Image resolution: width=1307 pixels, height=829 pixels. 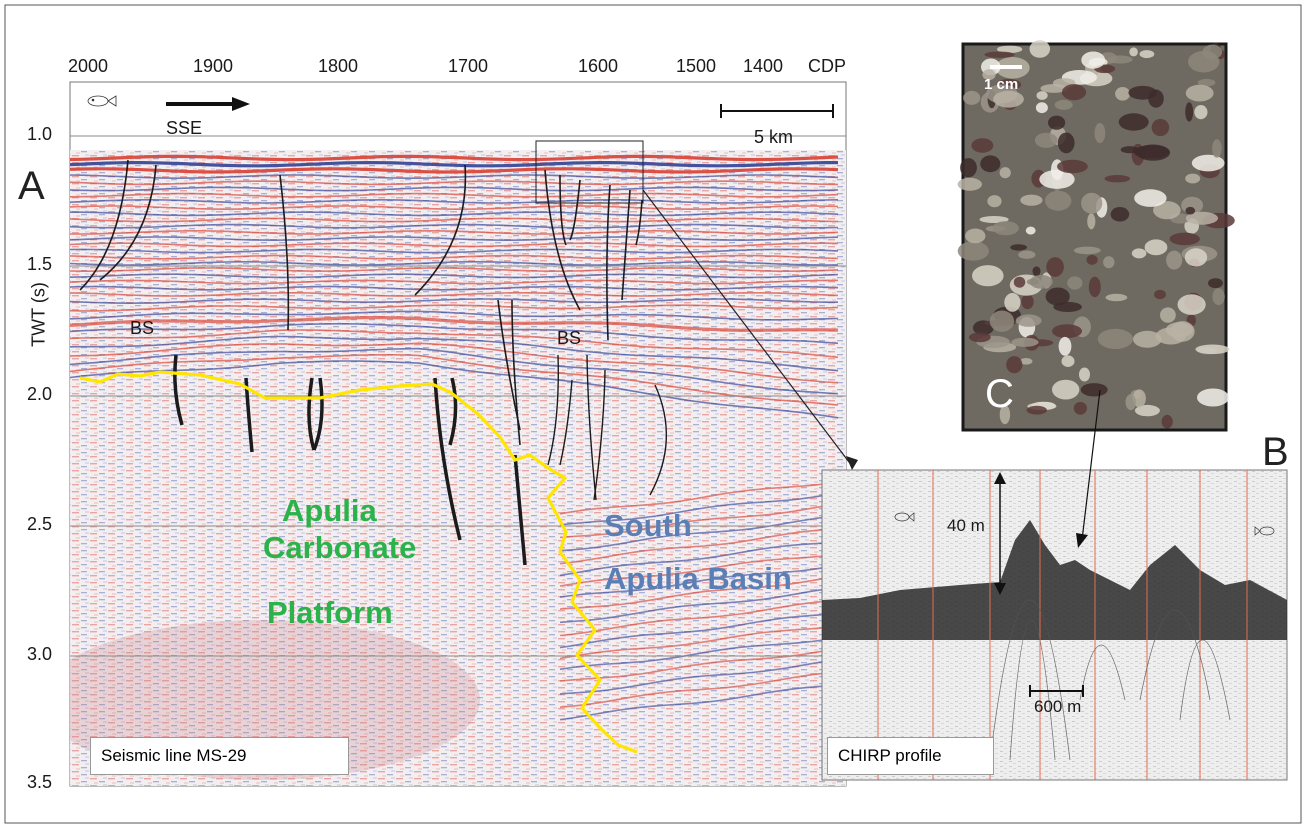 What do you see at coordinates (340, 547) in the screenshot?
I see `platform-label-line2: Carbonate` at bounding box center [340, 547].